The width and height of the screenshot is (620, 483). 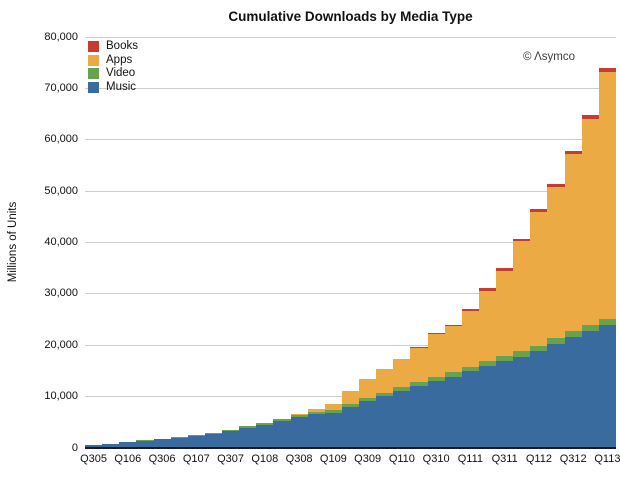 I want to click on bar-Q106, so click(x=128, y=445).